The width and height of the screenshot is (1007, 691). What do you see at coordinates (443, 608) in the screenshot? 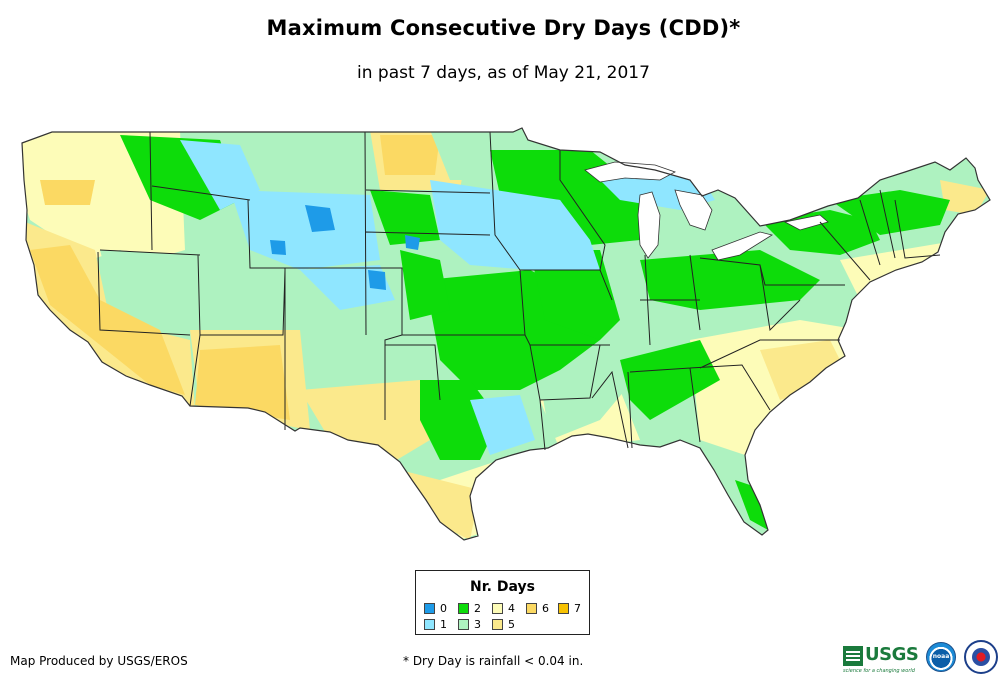
I see `legend-label-0: 0` at bounding box center [443, 608].